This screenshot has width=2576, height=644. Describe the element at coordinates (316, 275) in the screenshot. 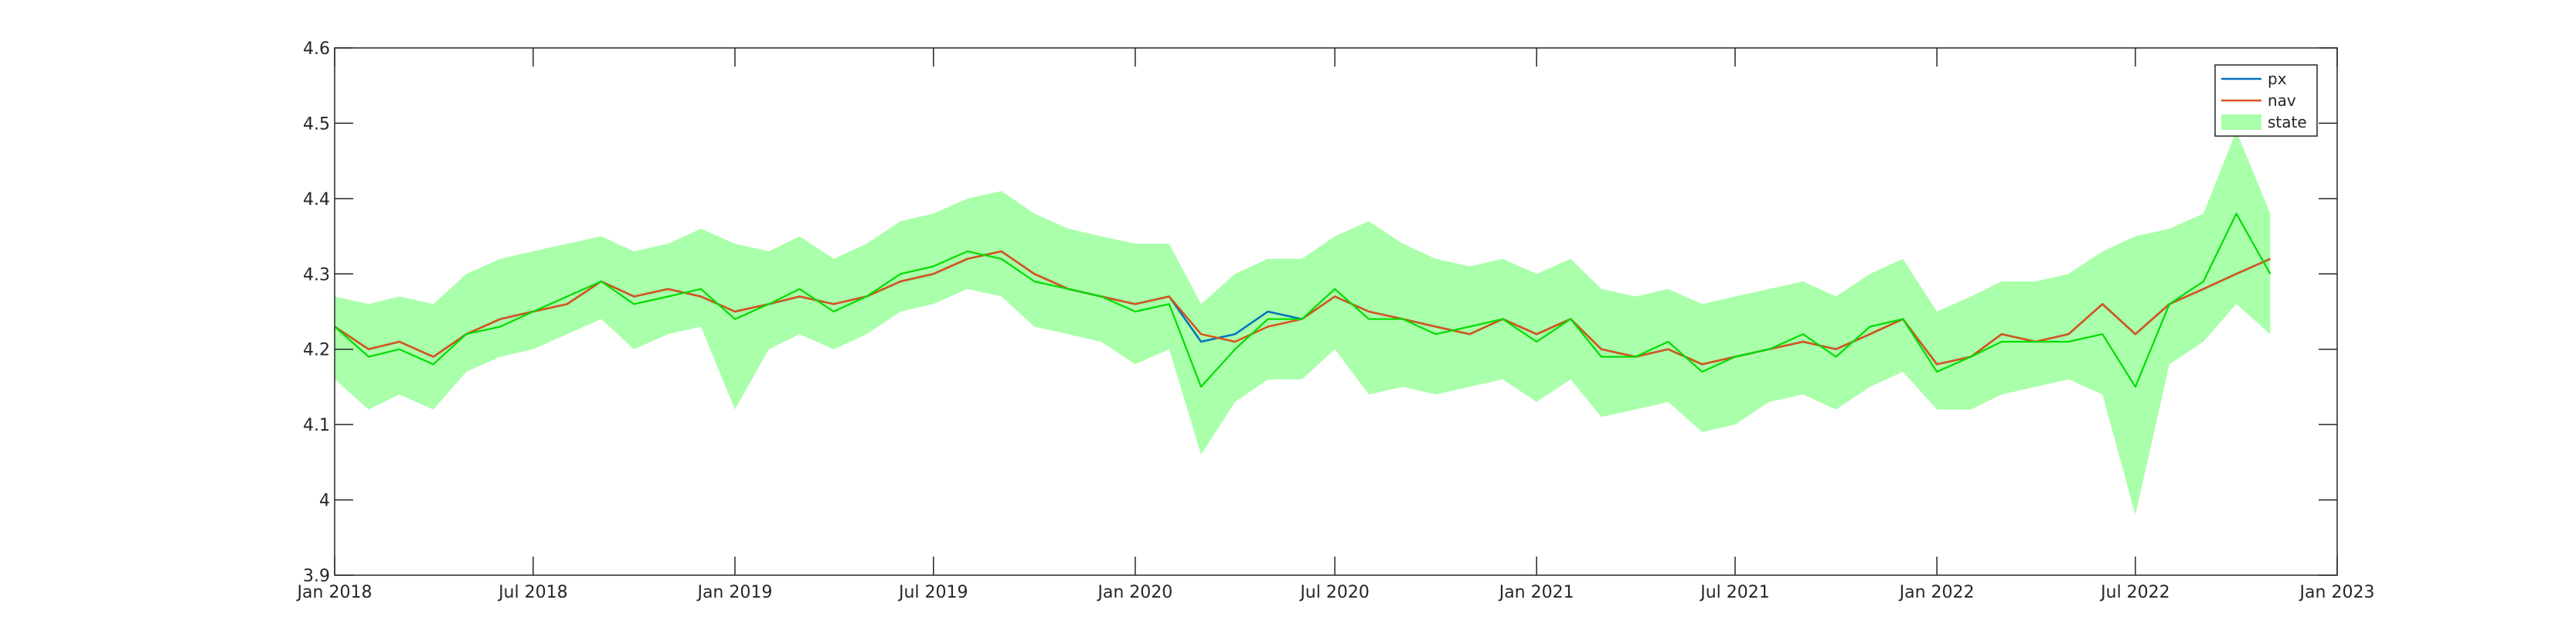

I see `y-tick-label: 4.3` at that location.